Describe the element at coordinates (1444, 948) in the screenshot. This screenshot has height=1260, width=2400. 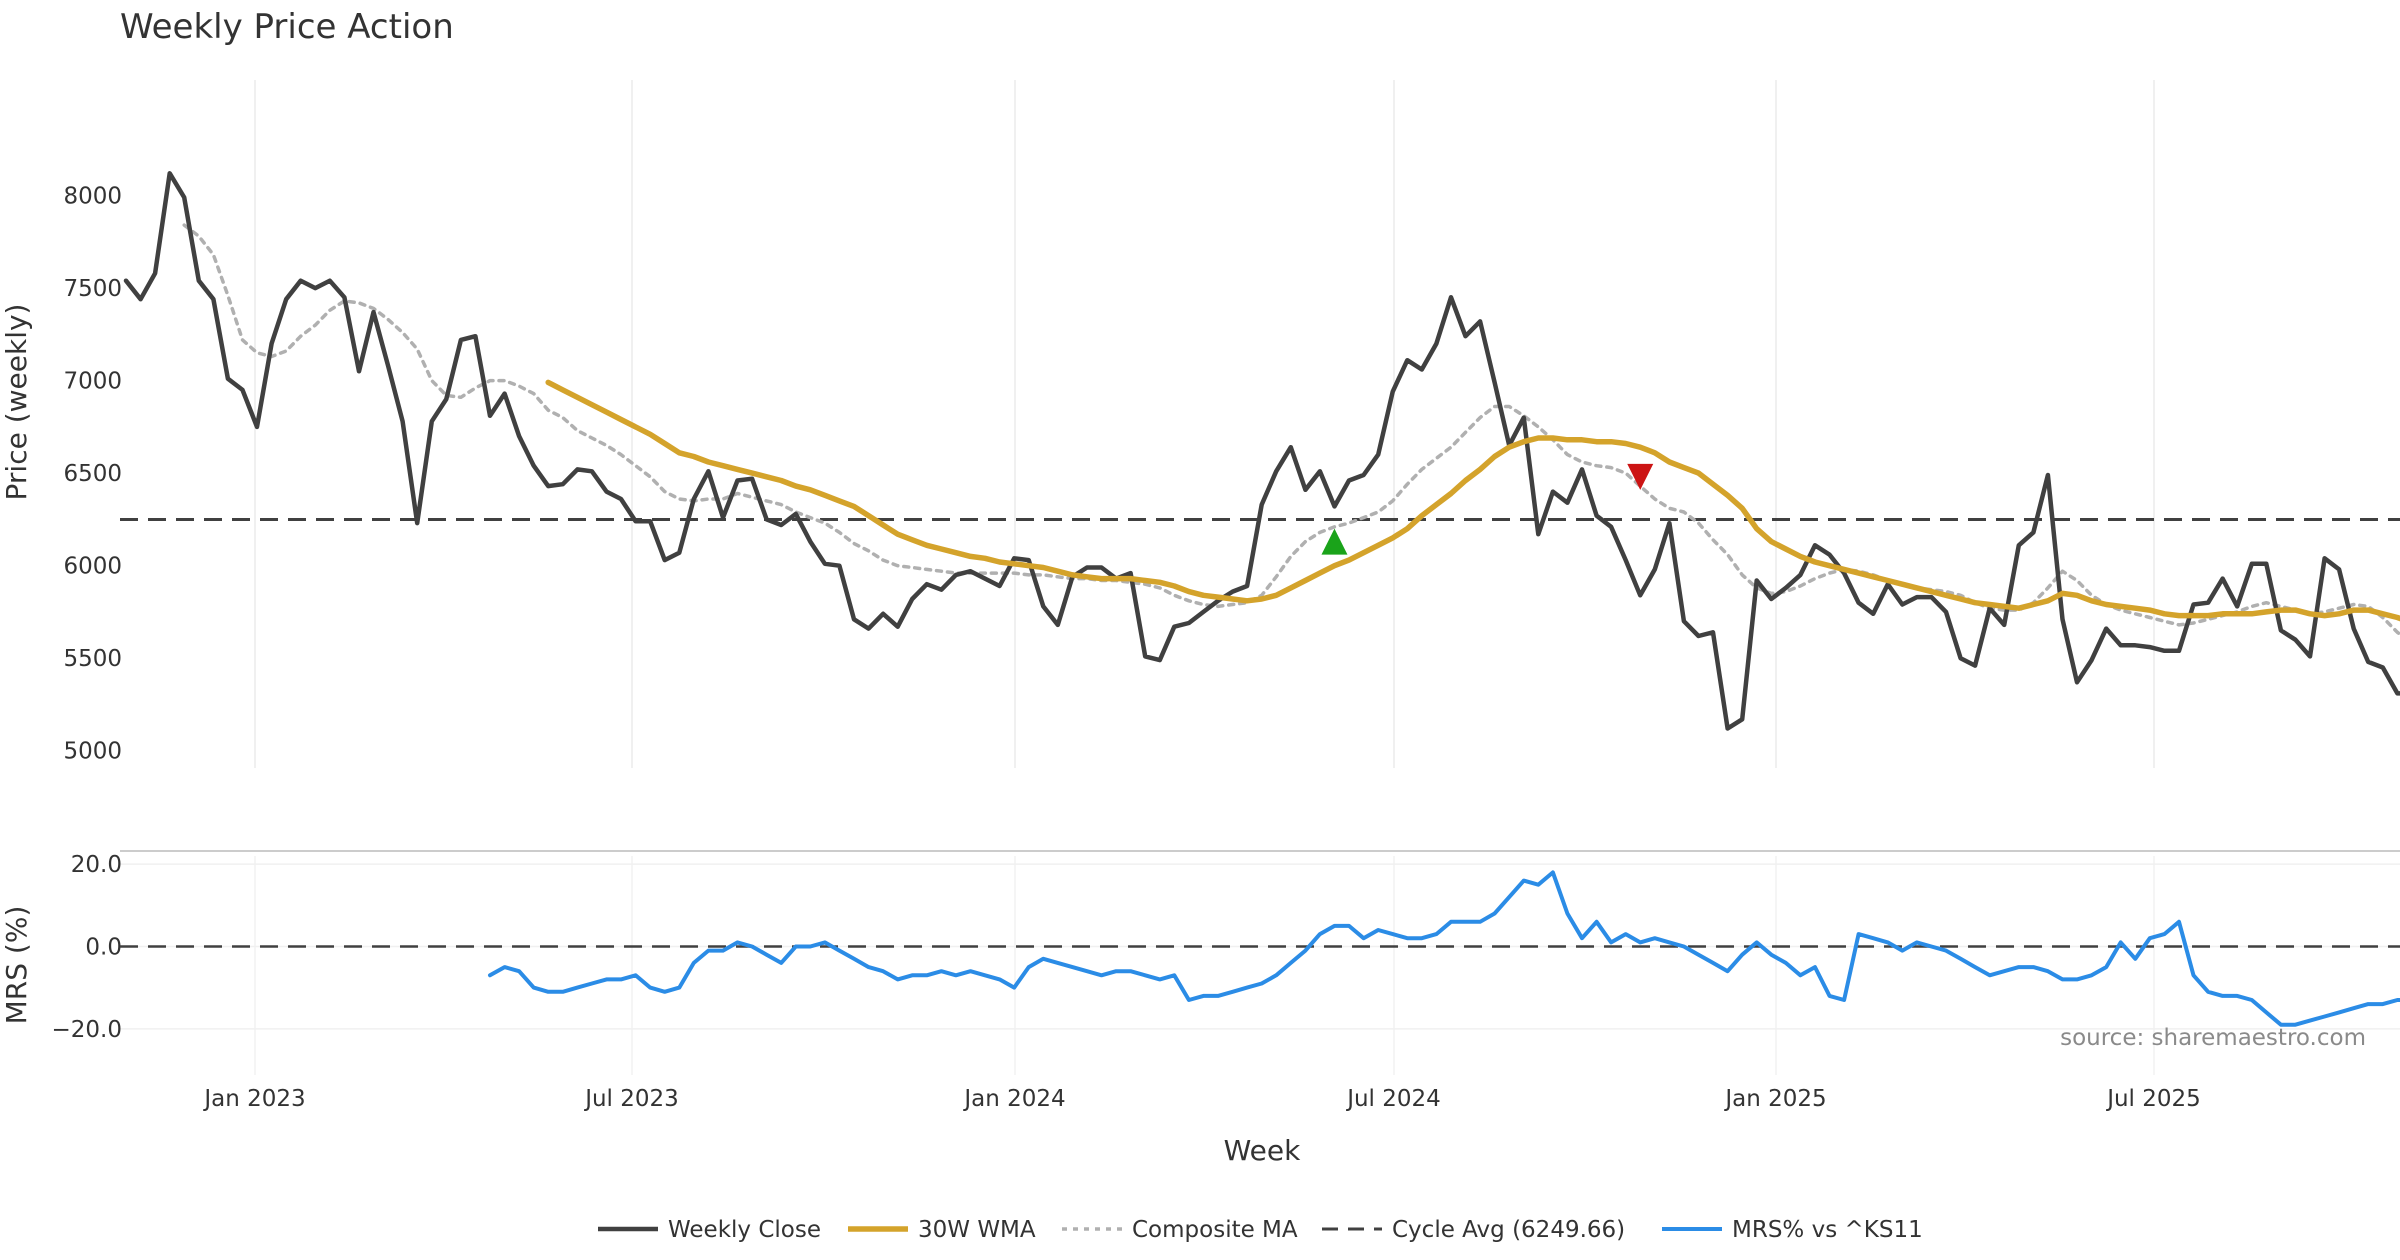
I see `series-mrs` at that location.